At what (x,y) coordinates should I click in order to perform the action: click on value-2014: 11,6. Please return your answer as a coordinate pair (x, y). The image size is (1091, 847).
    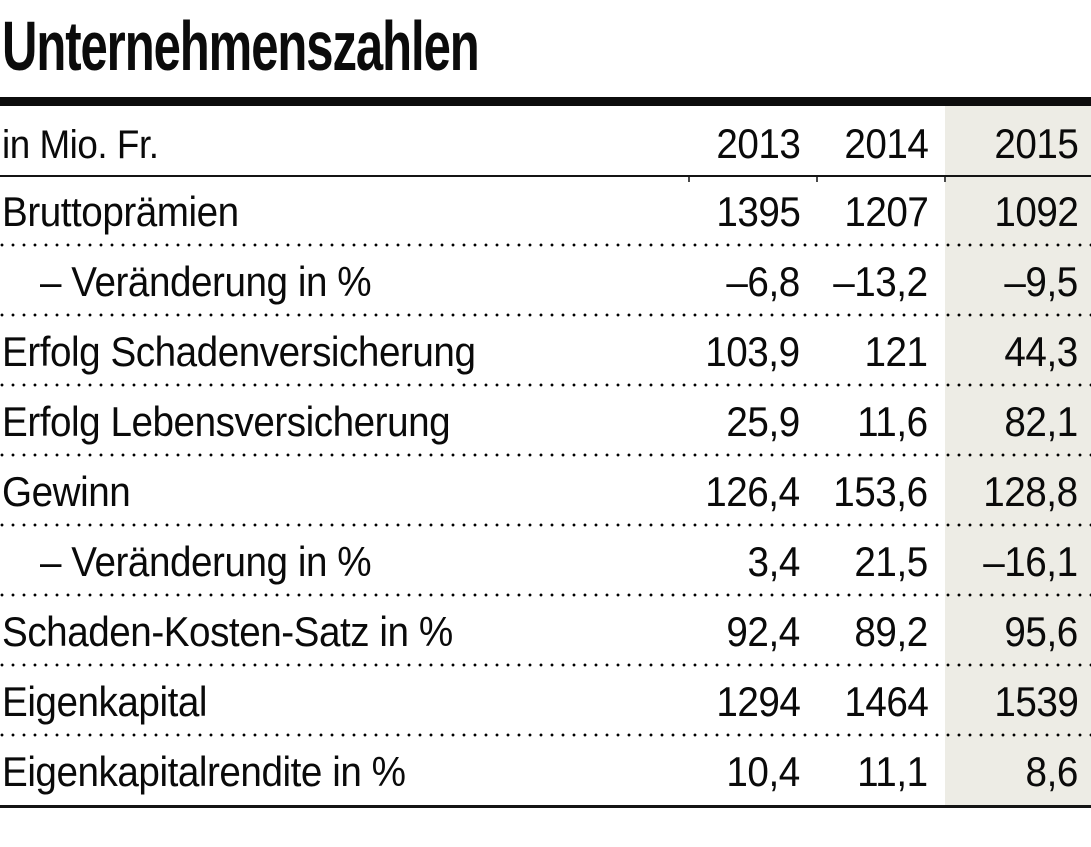
    Looking at the image, I should click on (892, 421).